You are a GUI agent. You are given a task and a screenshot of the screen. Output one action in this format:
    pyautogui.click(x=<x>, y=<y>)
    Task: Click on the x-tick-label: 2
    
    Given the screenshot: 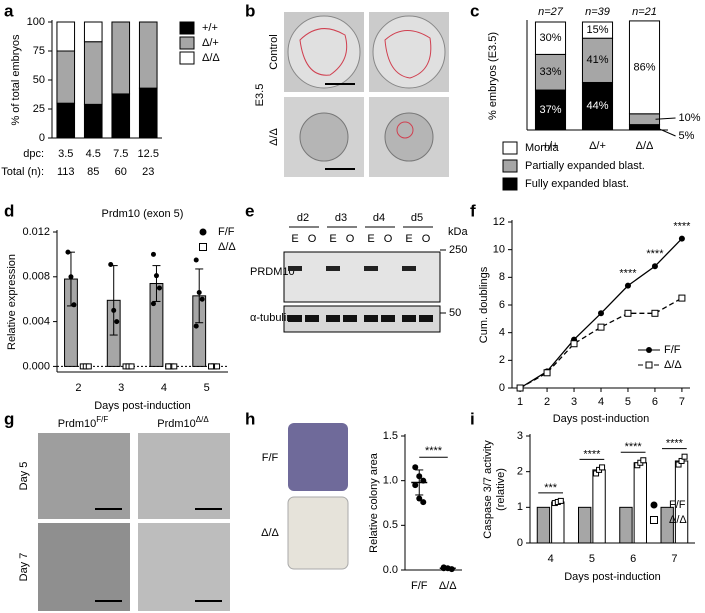 What is the action you would take?
    pyautogui.click(x=547, y=402)
    